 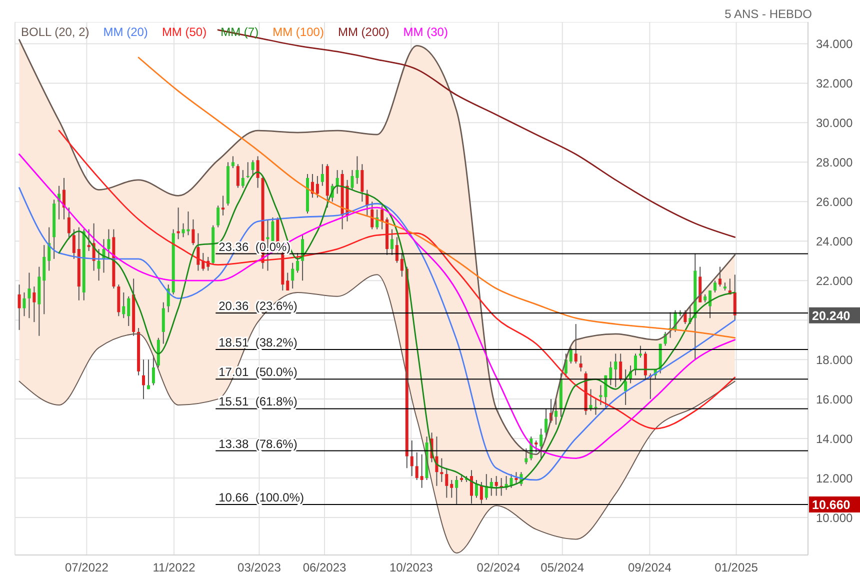 What do you see at coordinates (835, 281) in the screenshot?
I see `y-tick-label: 22.000` at bounding box center [835, 281].